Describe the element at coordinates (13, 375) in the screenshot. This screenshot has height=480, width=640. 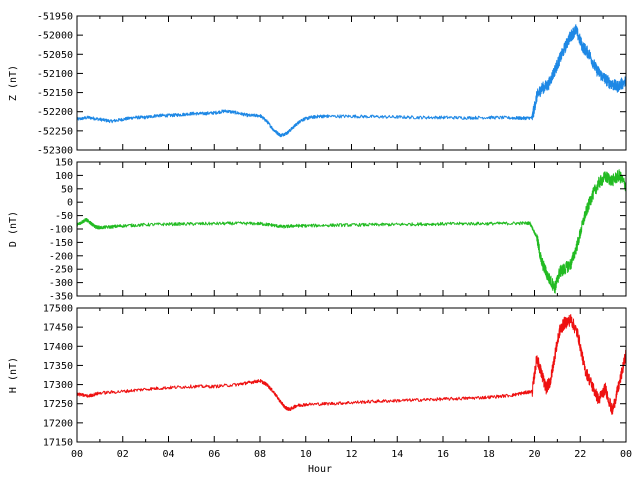
I see `h-y-axis-label: H (nT)` at that location.